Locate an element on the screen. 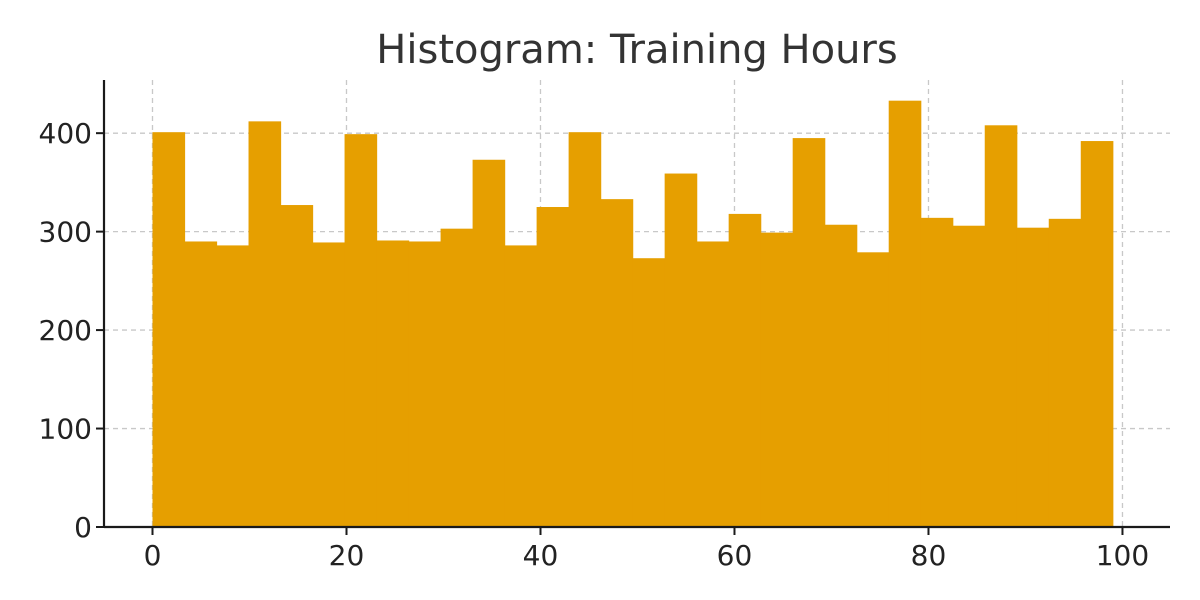 The image size is (1200, 600). y-tick-label: 400 is located at coordinates (65, 133).